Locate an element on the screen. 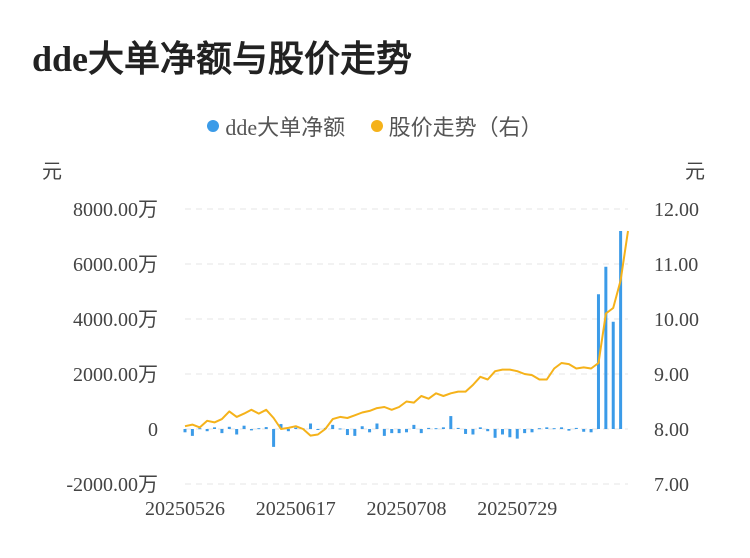 The width and height of the screenshot is (750, 558). x-tick-label: 20250617 is located at coordinates (296, 509).